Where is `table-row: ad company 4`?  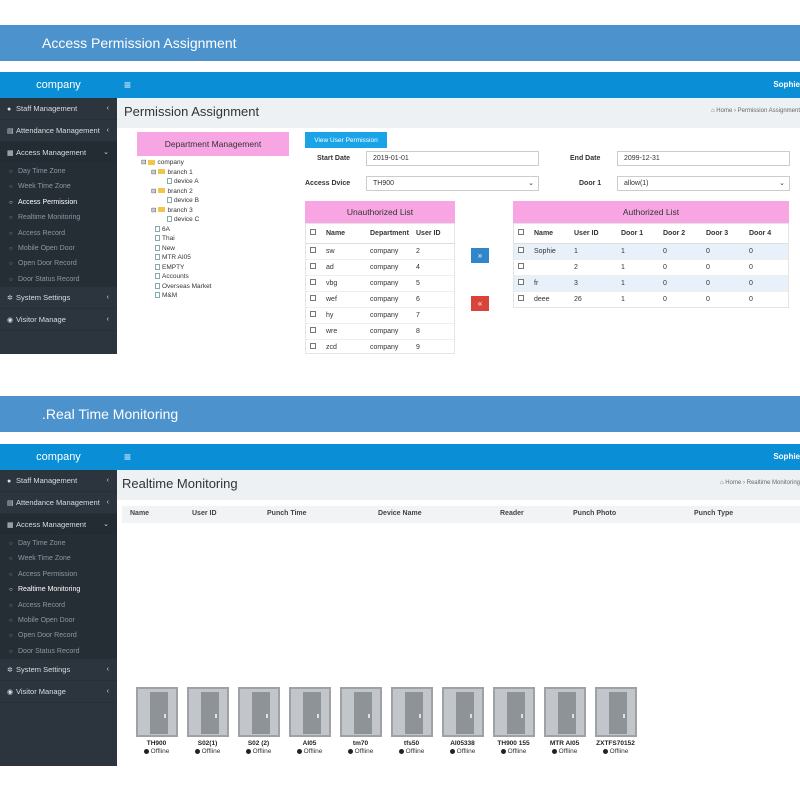 table-row: ad company 4 is located at coordinates (380, 266).